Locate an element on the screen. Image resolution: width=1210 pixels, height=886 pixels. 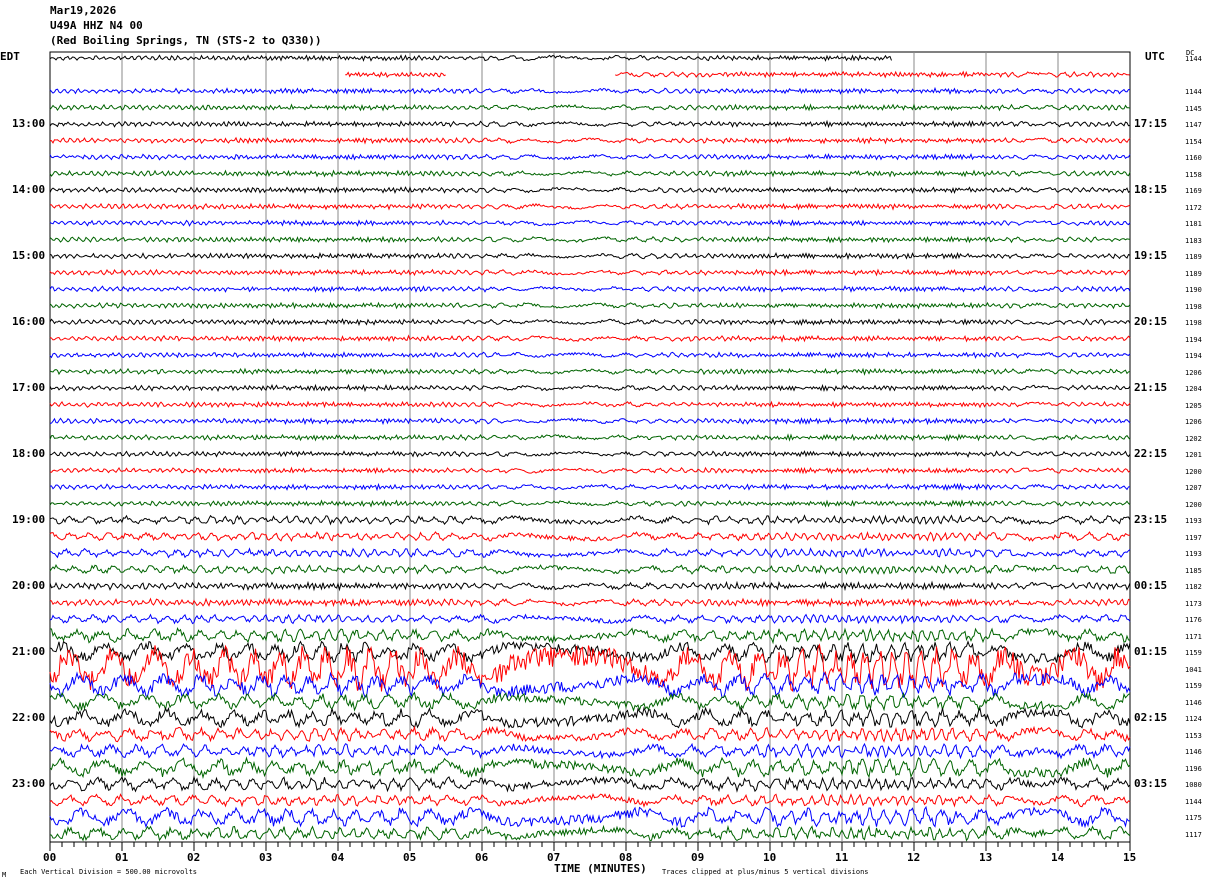
edt-time-label: 18:00 is located at coordinates (29, 453).